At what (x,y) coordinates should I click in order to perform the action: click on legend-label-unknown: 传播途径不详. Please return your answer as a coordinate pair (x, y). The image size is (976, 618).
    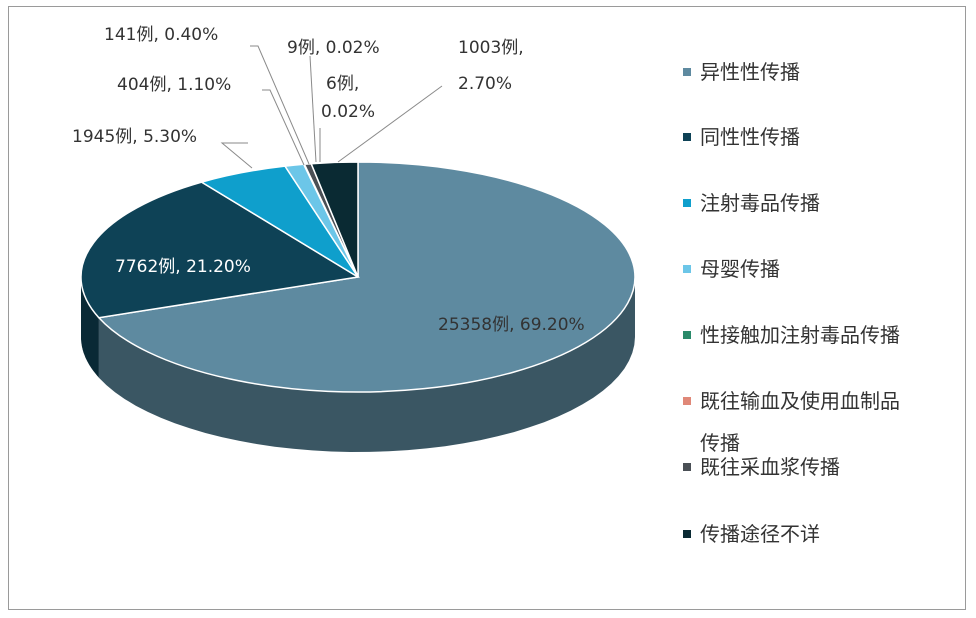
    Looking at the image, I should click on (760, 534).